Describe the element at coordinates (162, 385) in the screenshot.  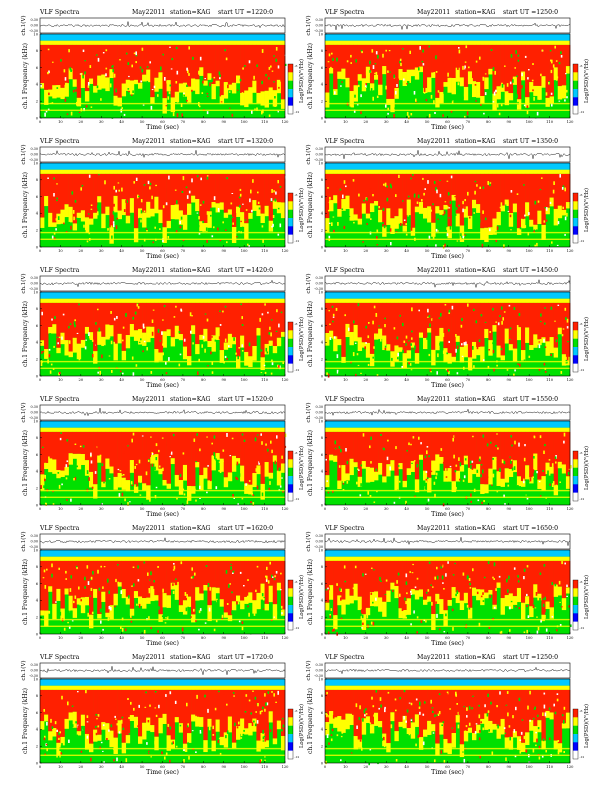
I see `x-axis-label: Time (sec)` at that location.